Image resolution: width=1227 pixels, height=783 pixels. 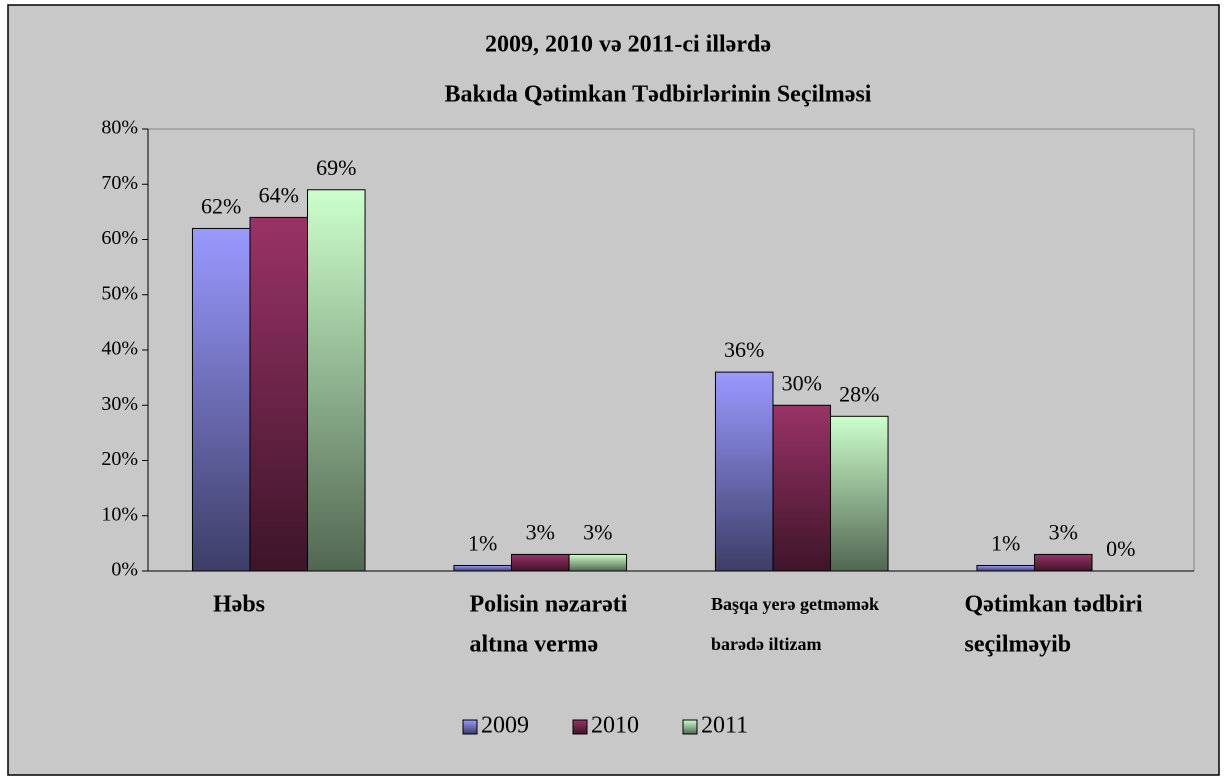 What do you see at coordinates (1120, 548) in the screenshot?
I see `data-label: 0%` at bounding box center [1120, 548].